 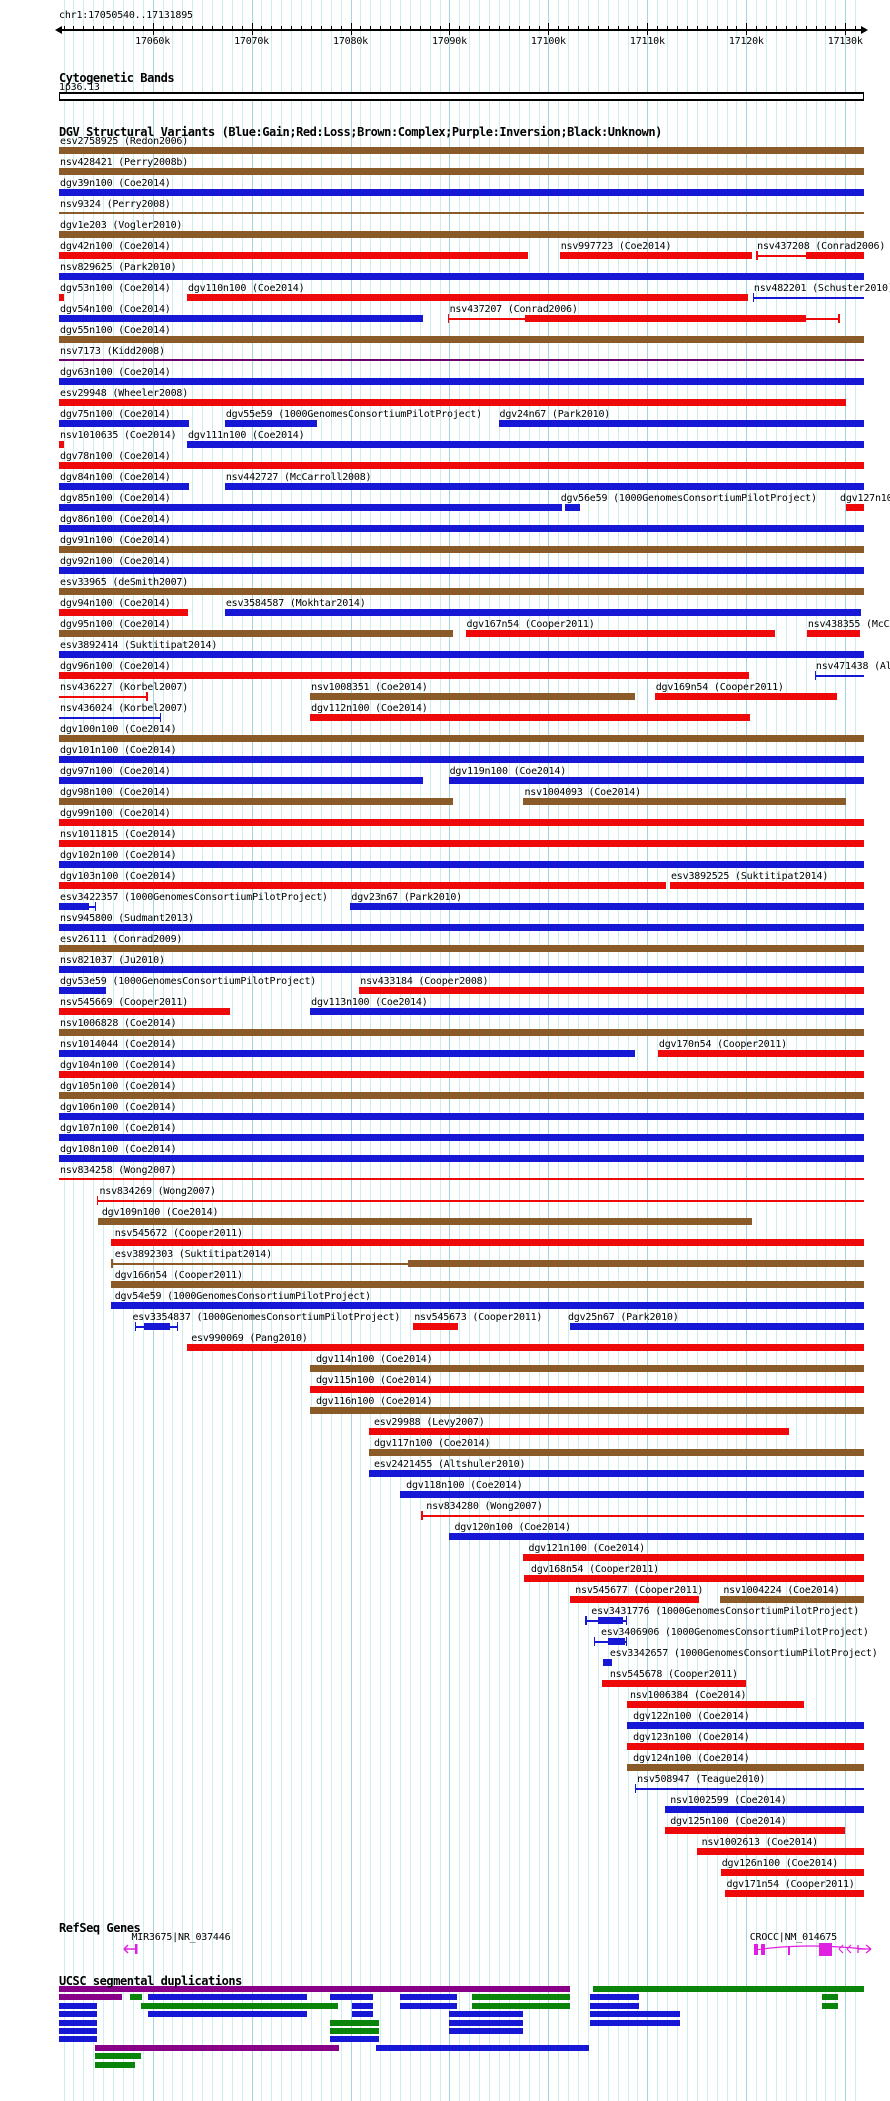 What do you see at coordinates (132, 1949) in the screenshot?
I see `gene-glyph-mir3675` at bounding box center [132, 1949].